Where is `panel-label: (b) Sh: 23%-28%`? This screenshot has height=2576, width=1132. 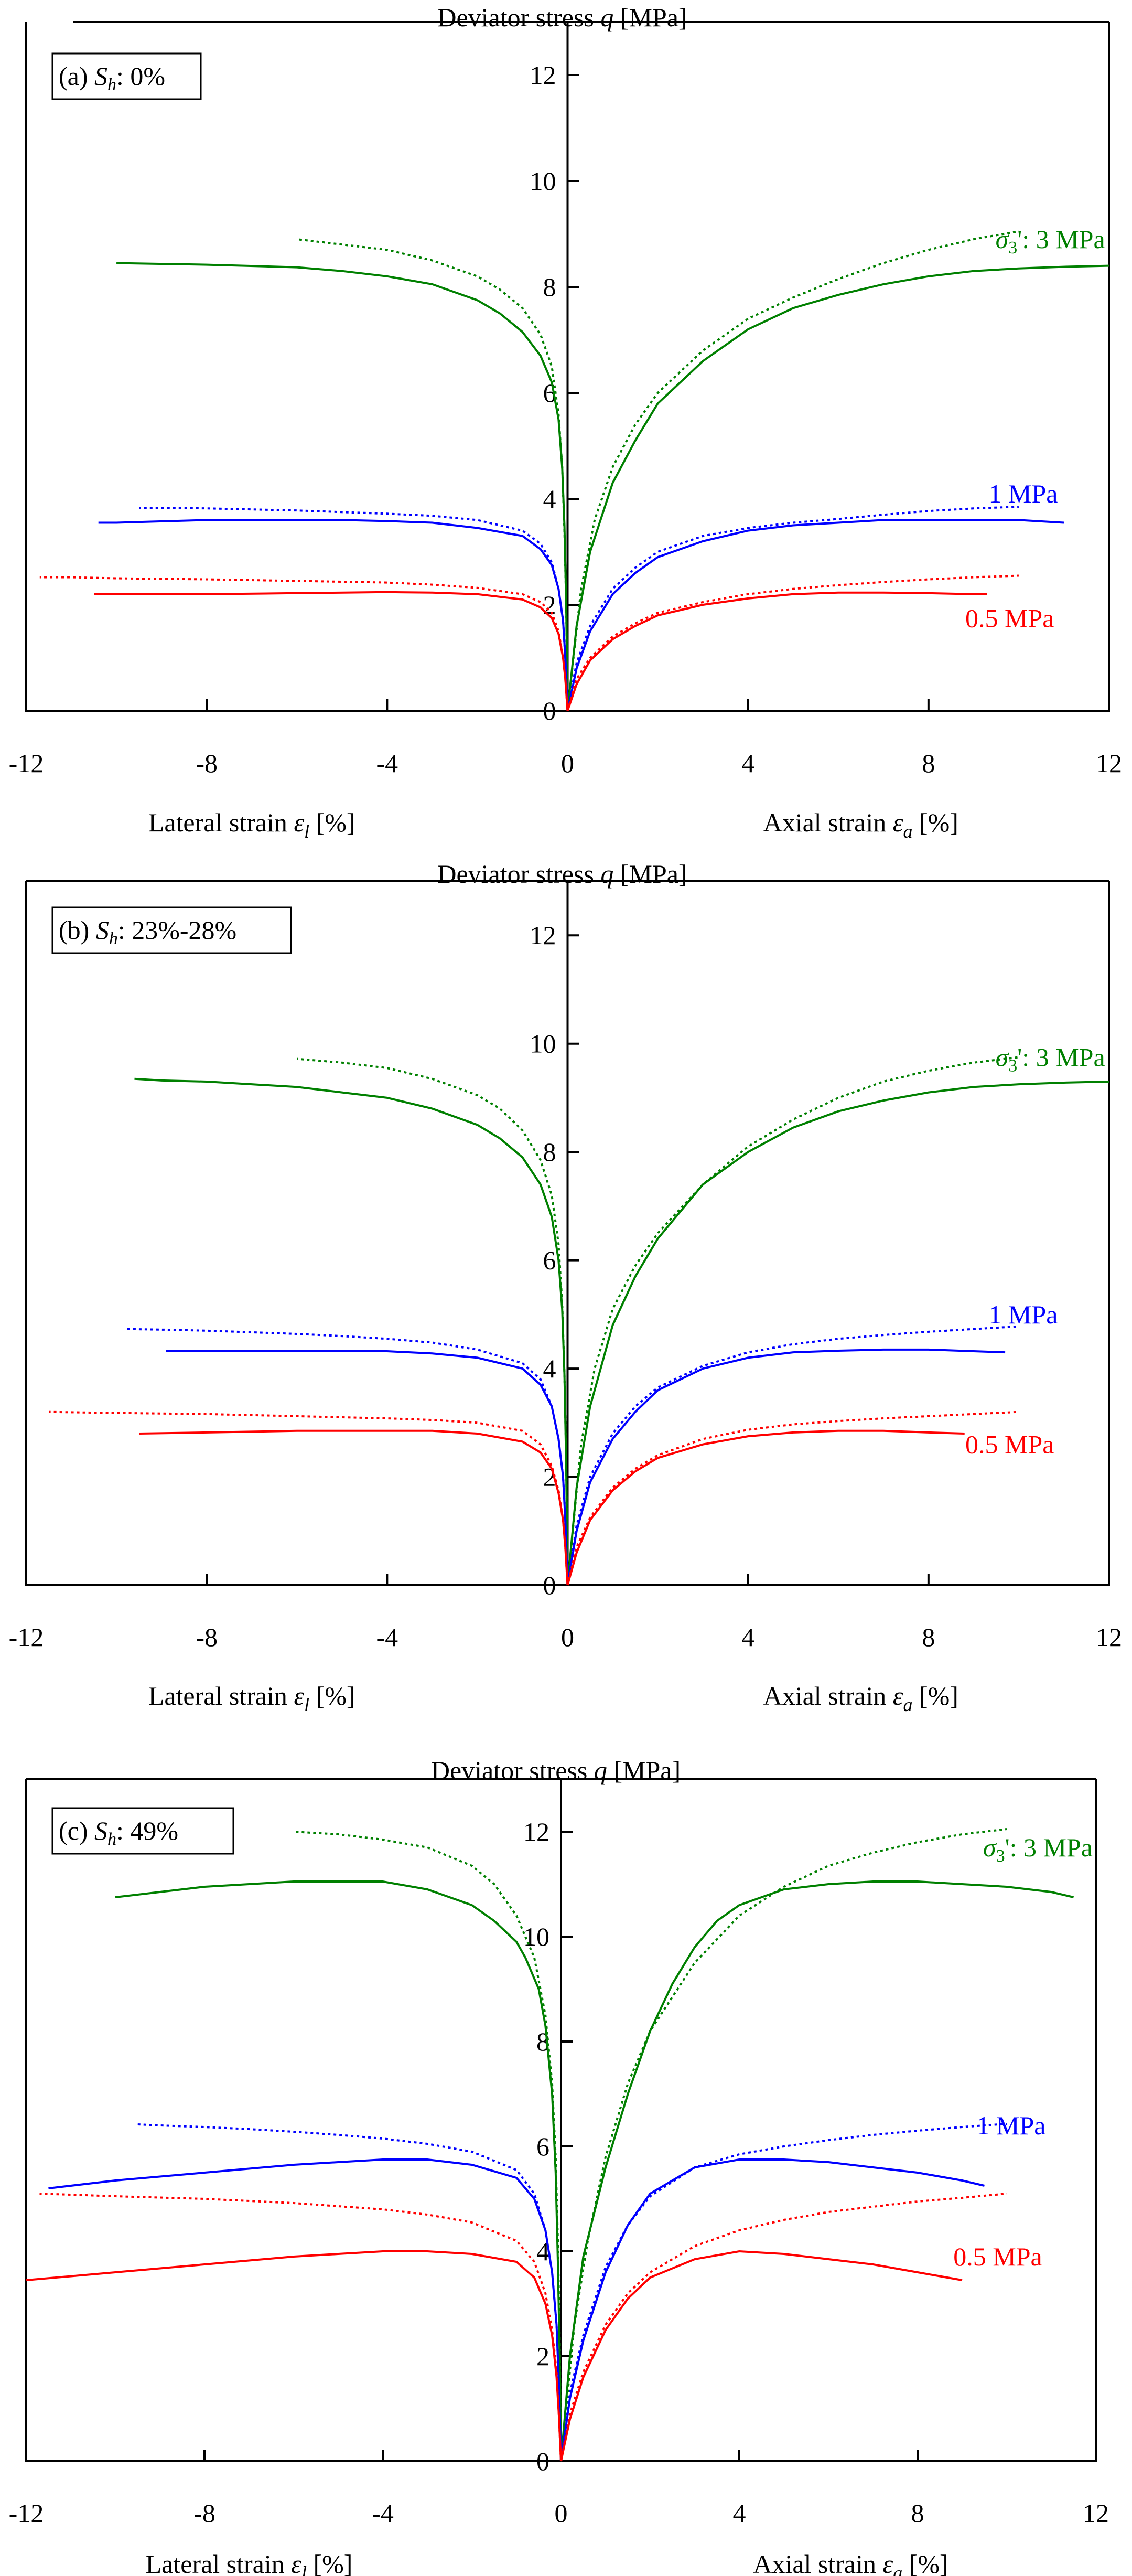
panel-label: (b) Sh: 23%-28% is located at coordinates (147, 932).